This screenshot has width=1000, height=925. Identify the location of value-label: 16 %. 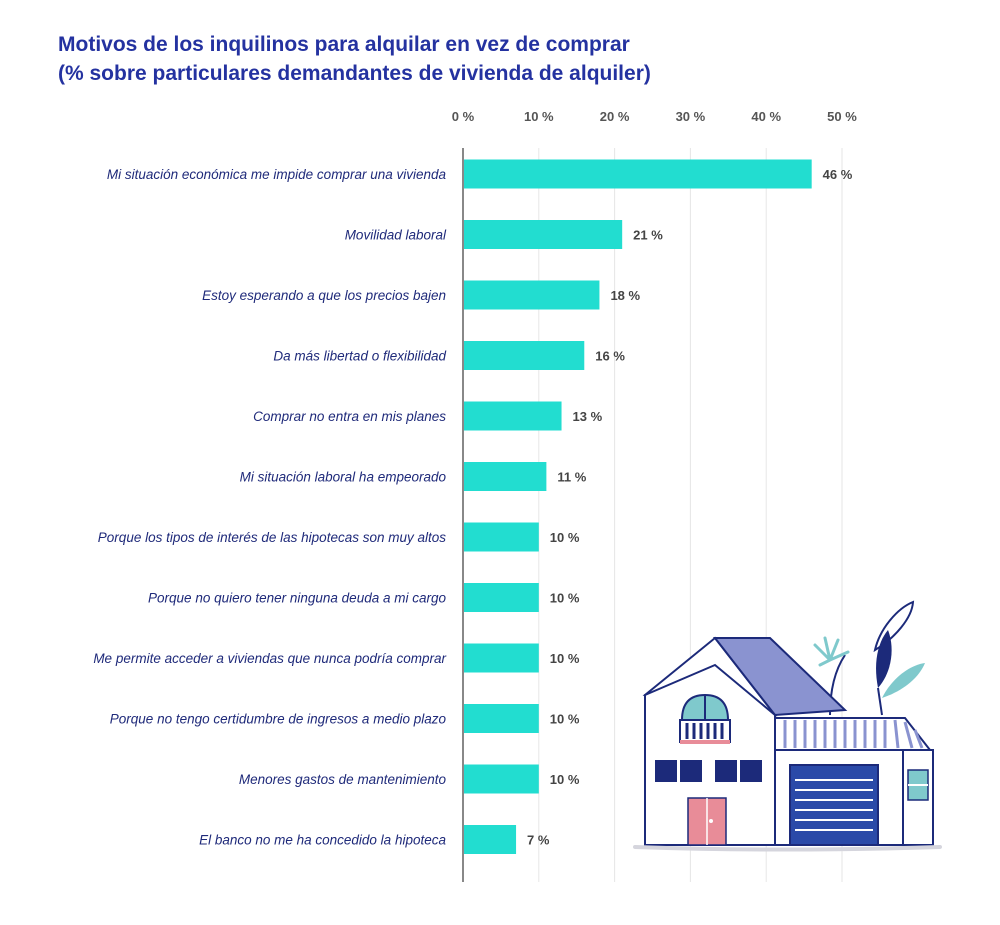
(610, 356).